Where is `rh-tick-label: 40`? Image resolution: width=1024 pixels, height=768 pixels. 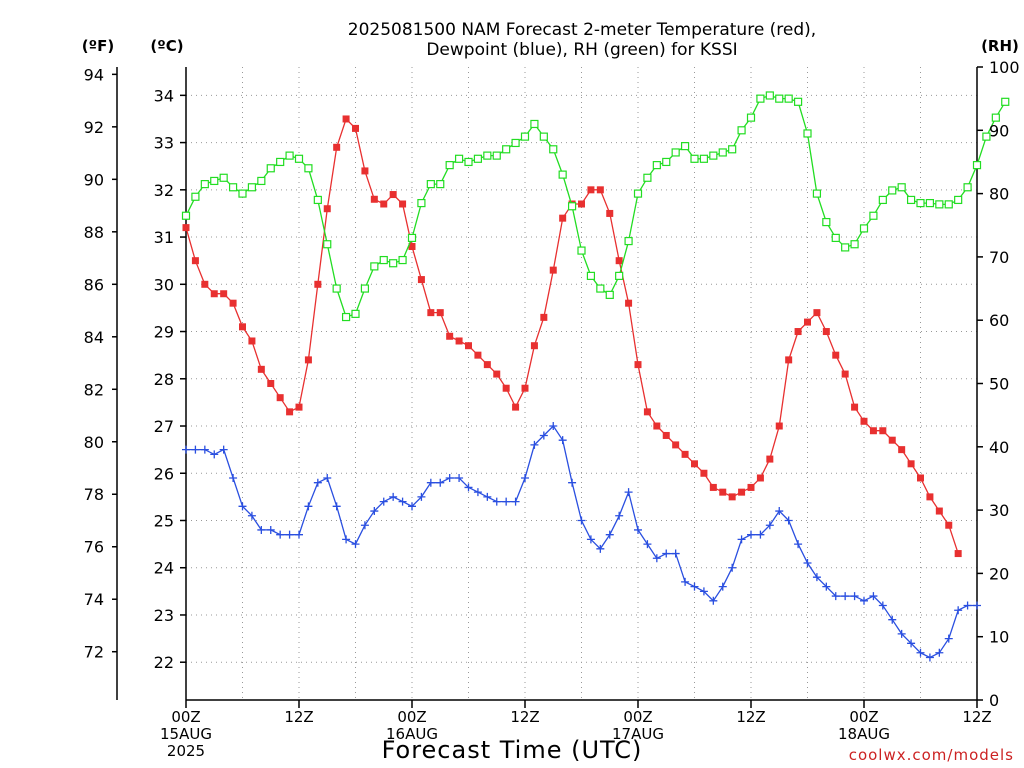 rh-tick-label: 40 is located at coordinates (999, 447).